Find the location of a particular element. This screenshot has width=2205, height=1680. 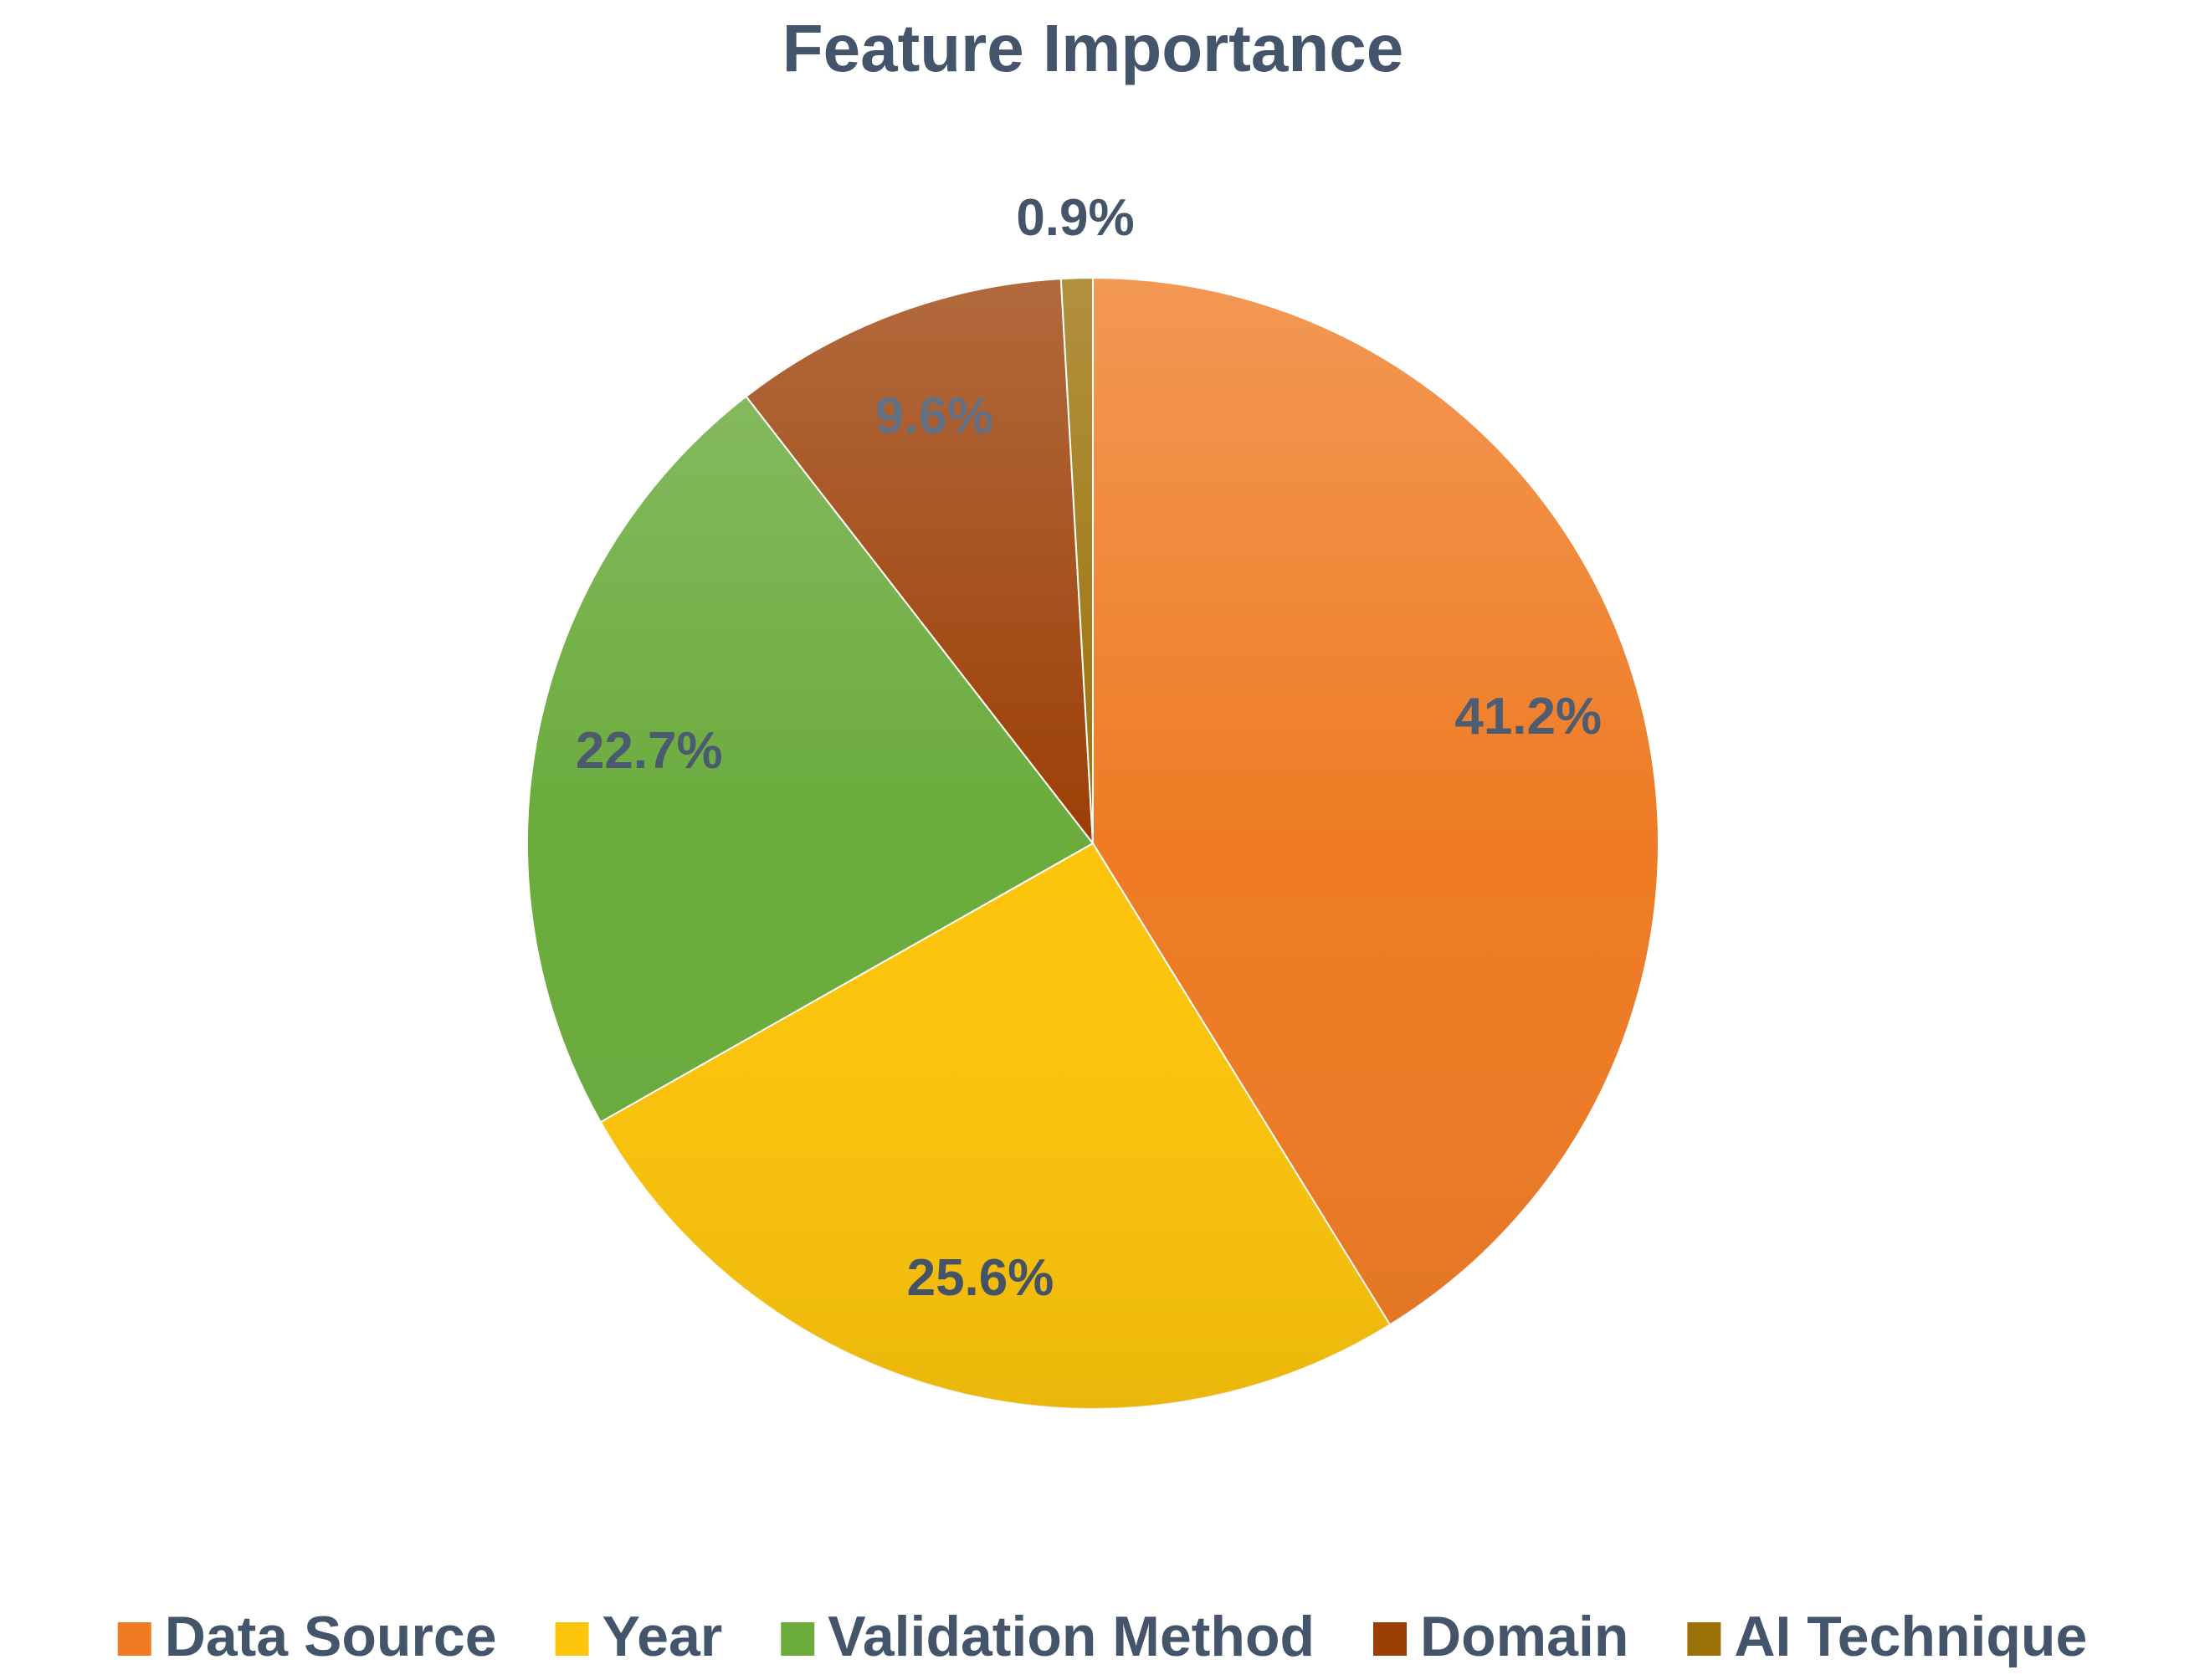

legend-label: Domain is located at coordinates (1524, 1636).